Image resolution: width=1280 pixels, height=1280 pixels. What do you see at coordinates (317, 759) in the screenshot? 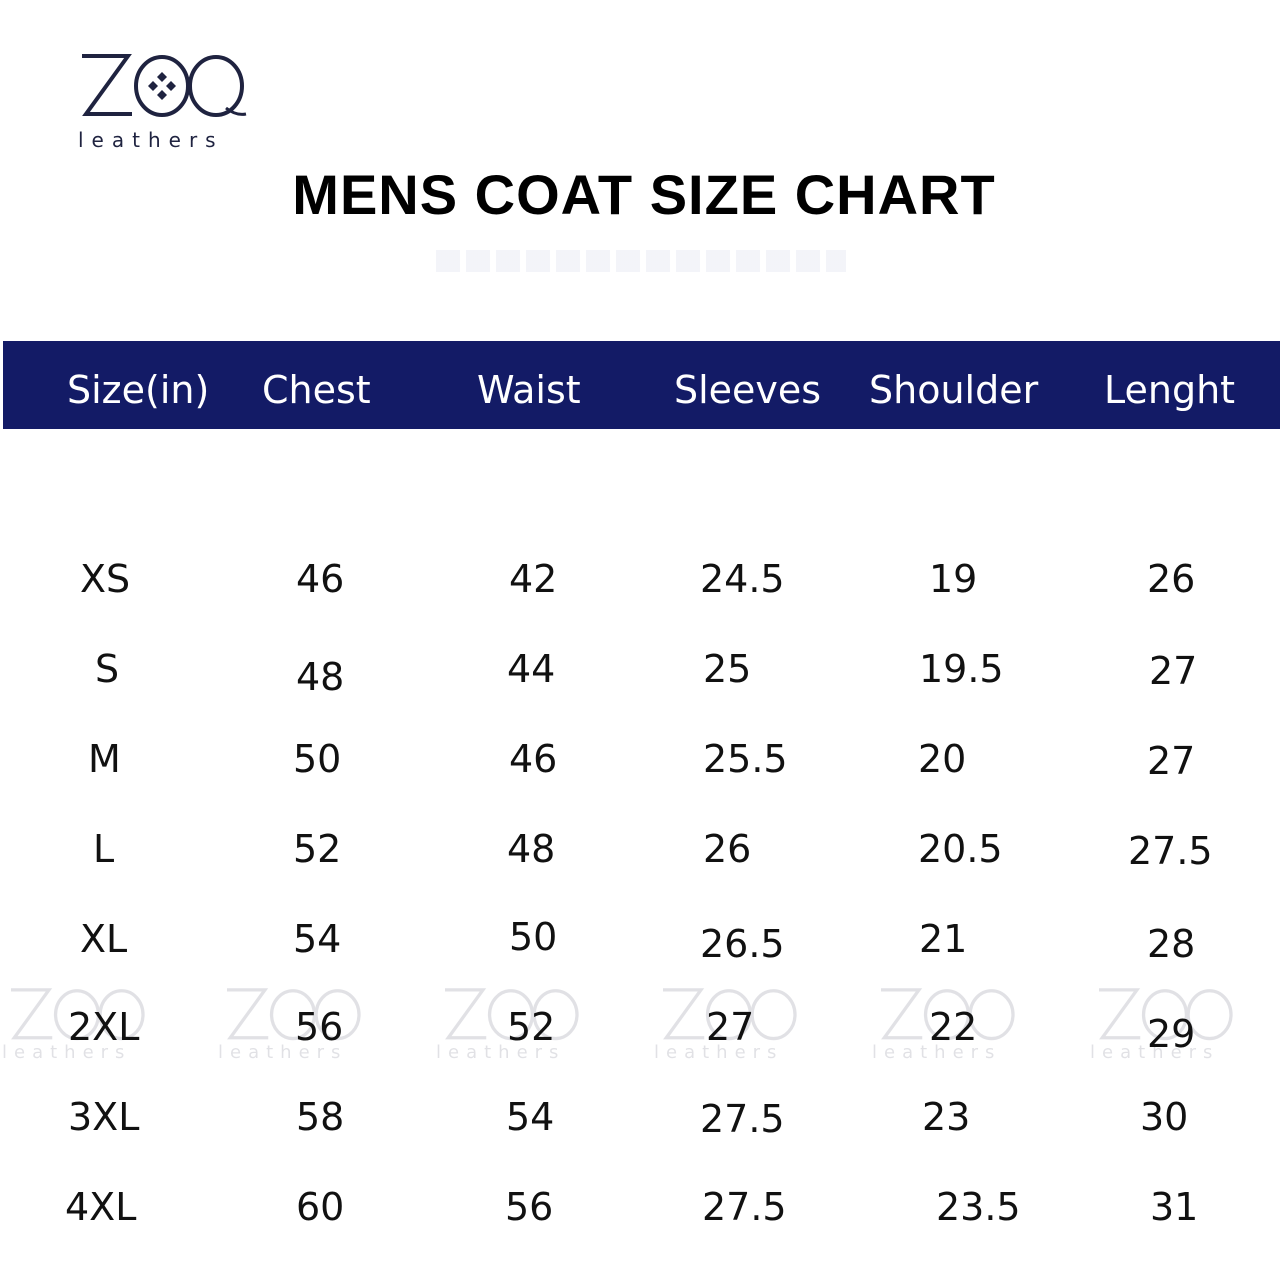
I see `table-cell-chest: 50` at bounding box center [317, 759].